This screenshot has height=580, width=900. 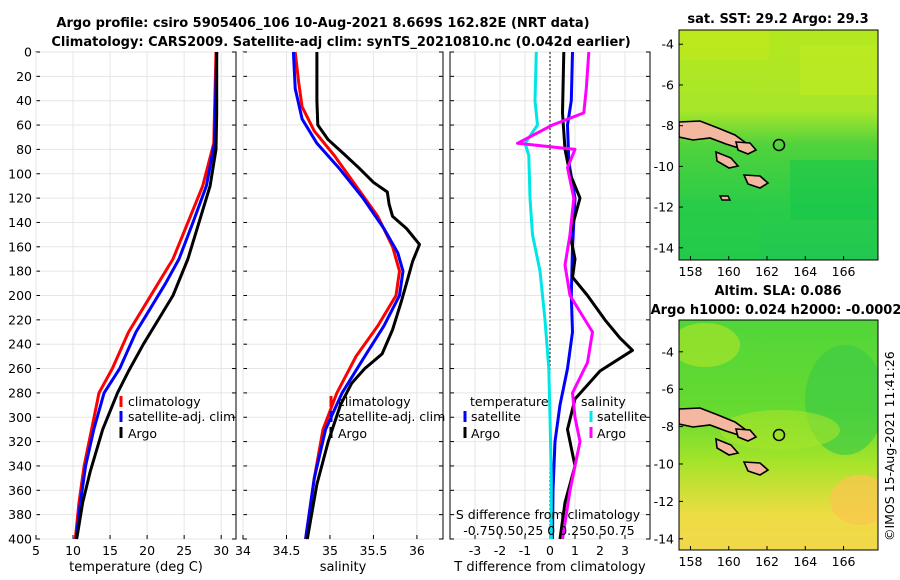 What do you see at coordinates (20, 246) in the screenshot?
I see `depth-tick-label: 160` at bounding box center [20, 246].